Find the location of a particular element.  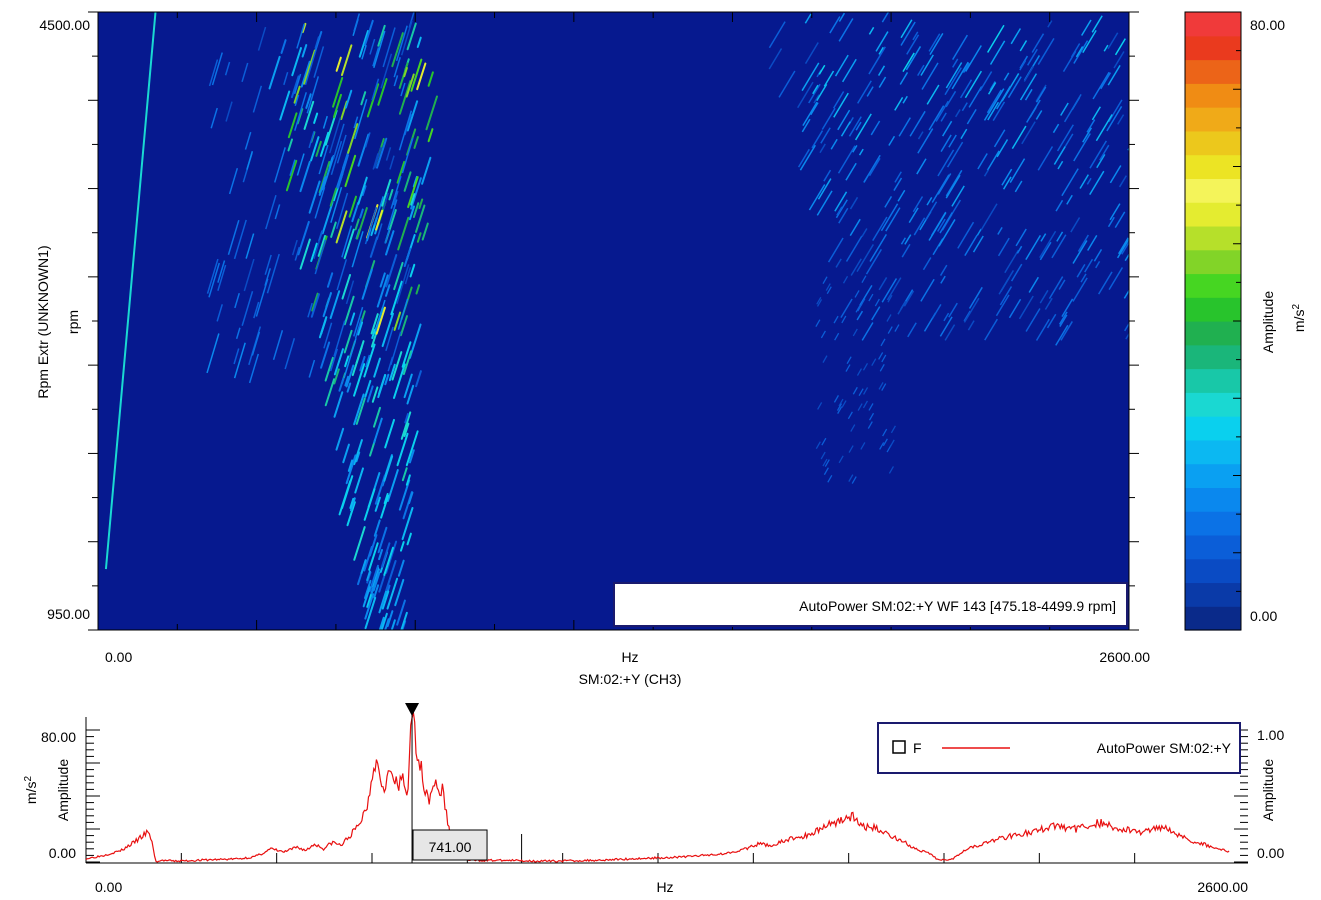

cursor-marker-icon is located at coordinates (412, 709).